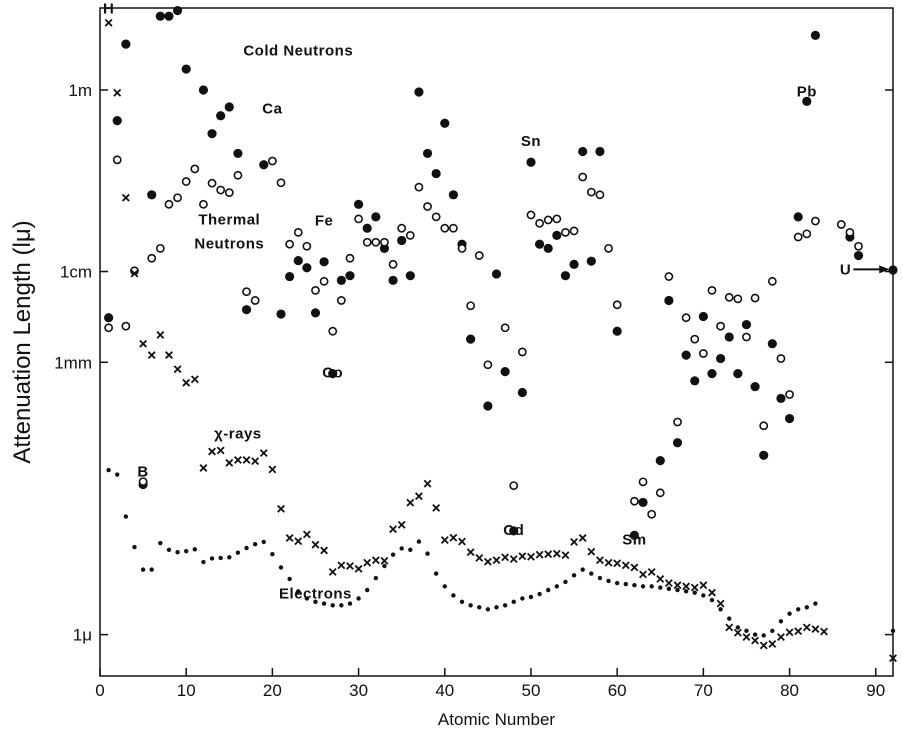  What do you see at coordinates (496, 719) in the screenshot?
I see `x-axis-title: Atomic Number` at bounding box center [496, 719].